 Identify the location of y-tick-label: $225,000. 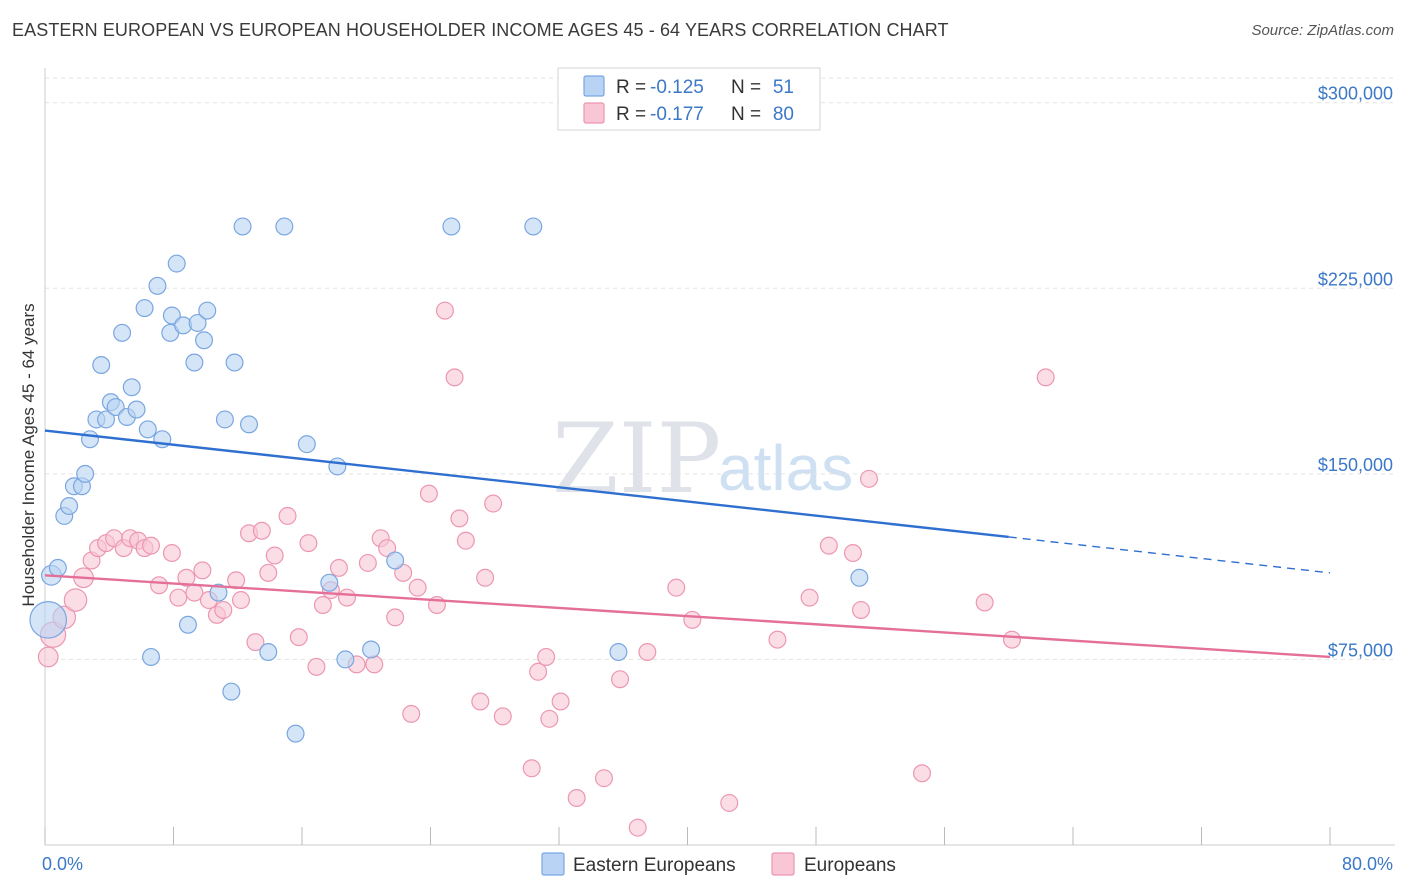
(1355, 279).